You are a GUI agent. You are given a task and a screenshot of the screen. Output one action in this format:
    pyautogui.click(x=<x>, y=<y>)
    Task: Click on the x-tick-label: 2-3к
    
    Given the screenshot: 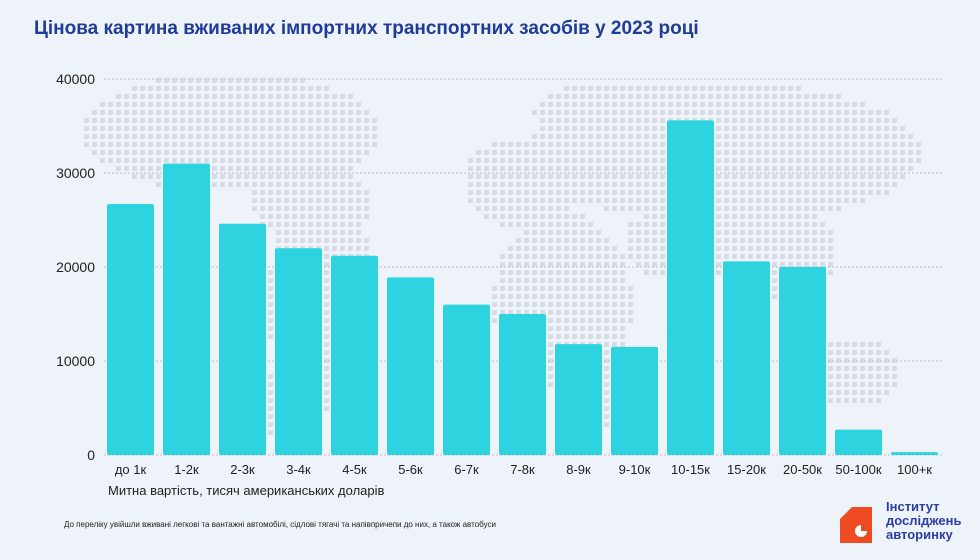 What is the action you would take?
    pyautogui.click(x=242, y=469)
    